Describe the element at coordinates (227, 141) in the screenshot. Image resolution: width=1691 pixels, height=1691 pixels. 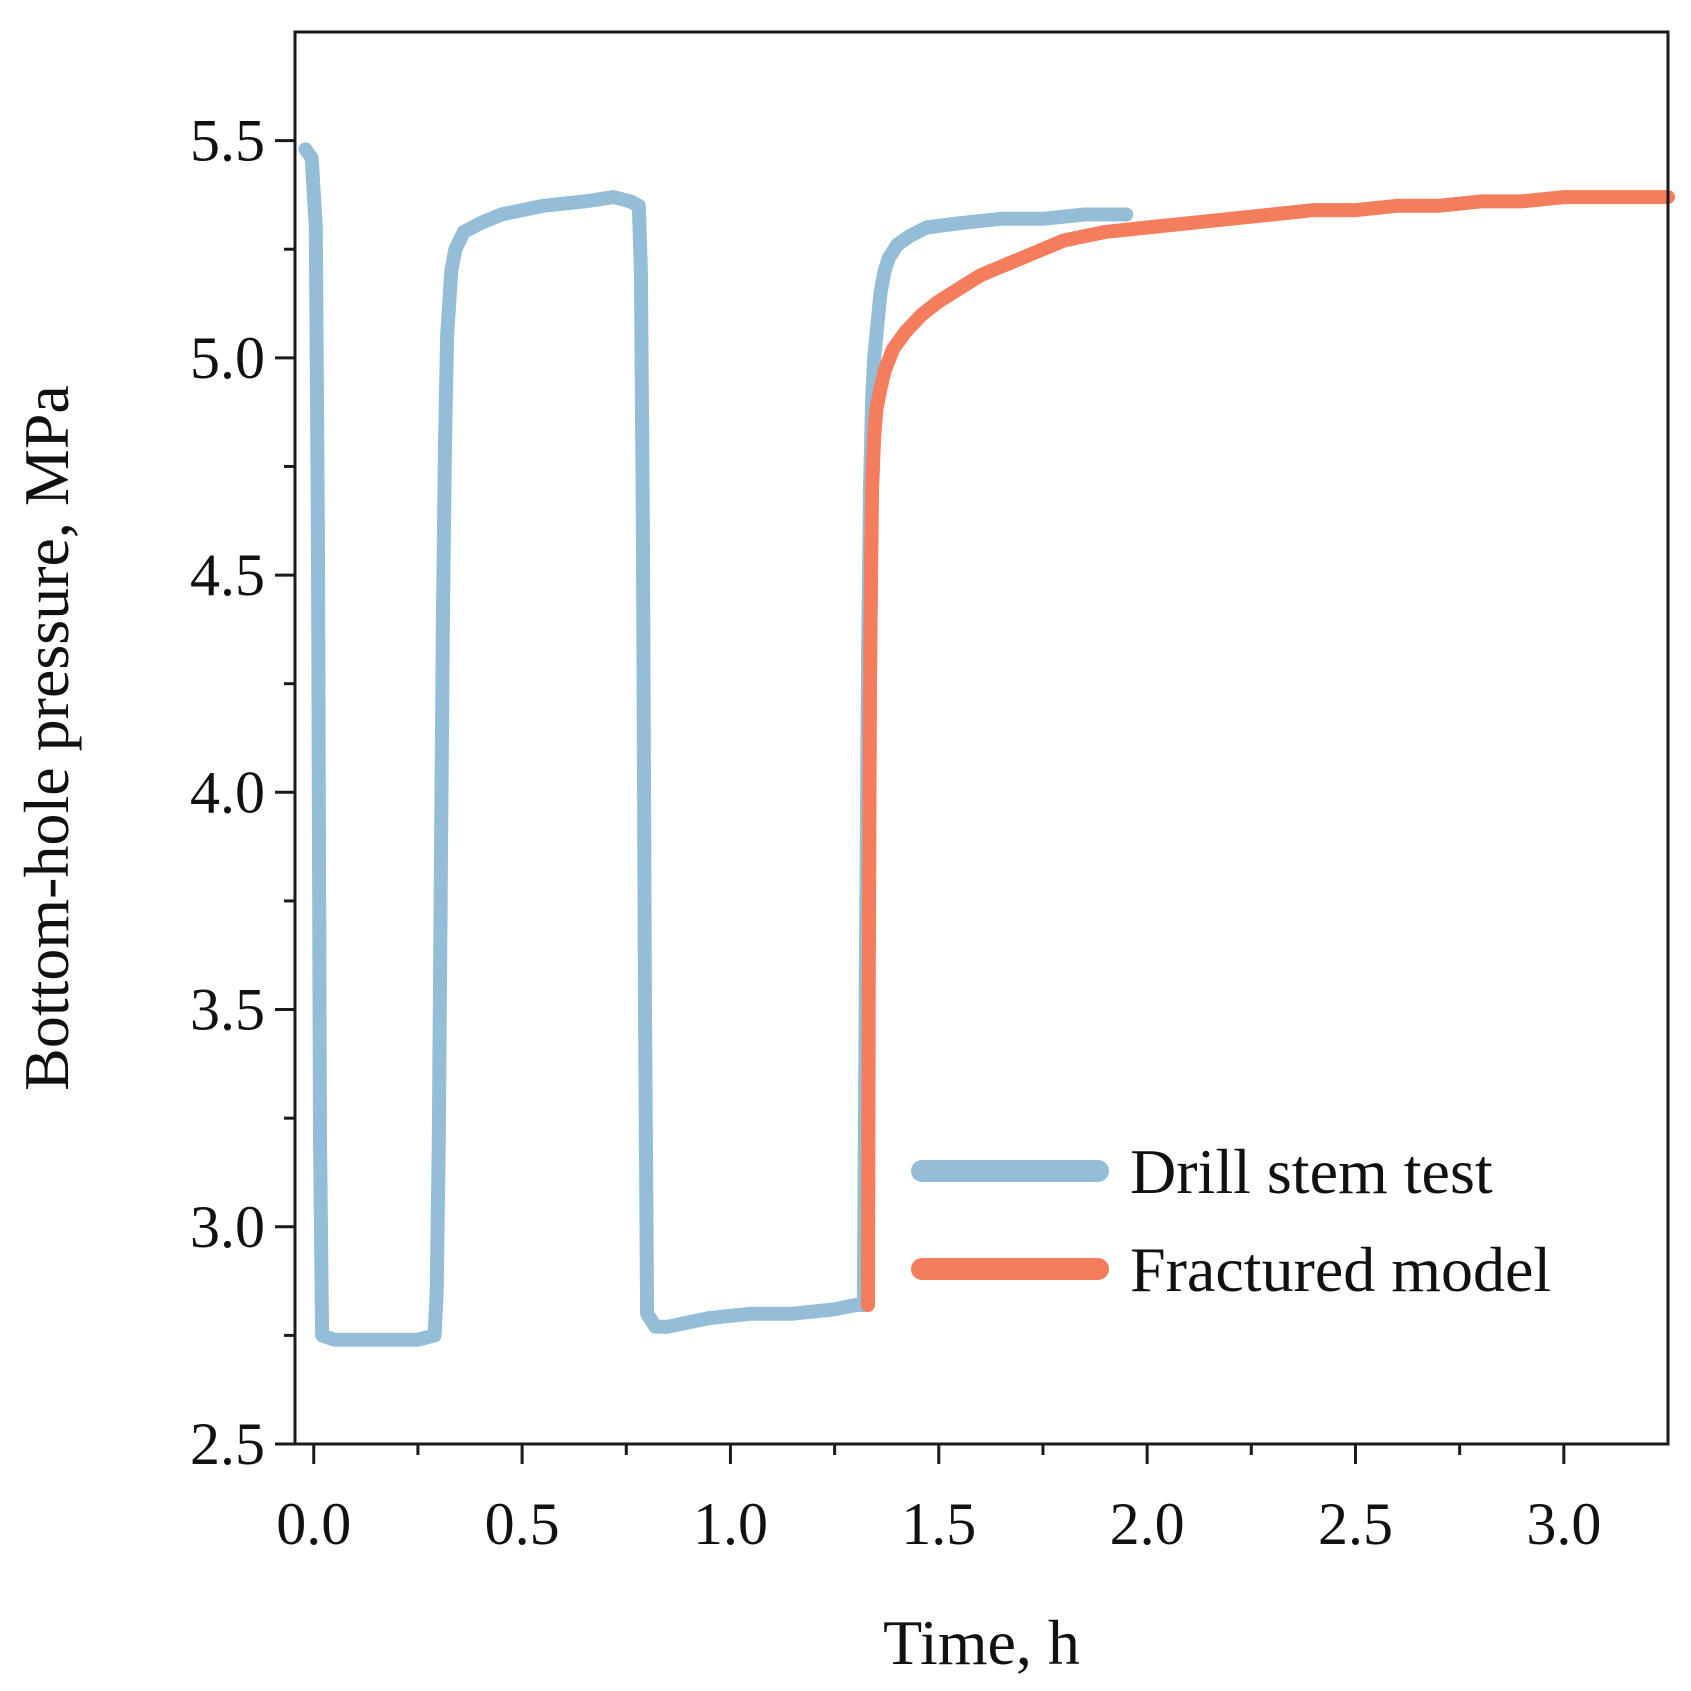
I see `y-tick-label: 5.5` at that location.